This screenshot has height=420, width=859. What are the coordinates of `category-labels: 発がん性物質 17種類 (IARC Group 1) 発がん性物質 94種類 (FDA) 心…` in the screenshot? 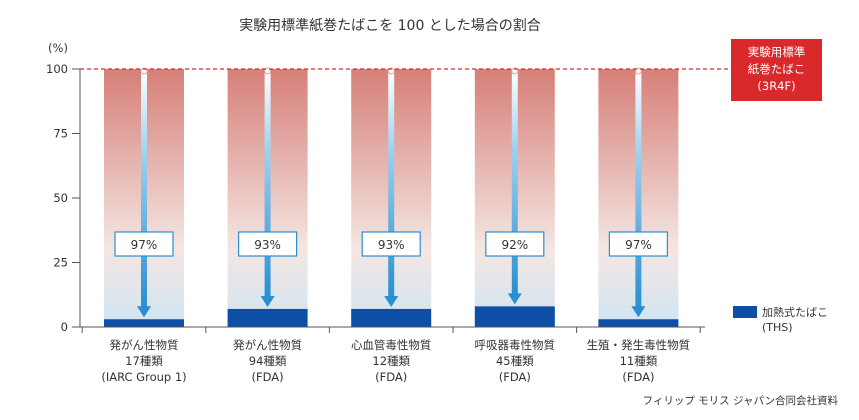 It's located at (395, 361).